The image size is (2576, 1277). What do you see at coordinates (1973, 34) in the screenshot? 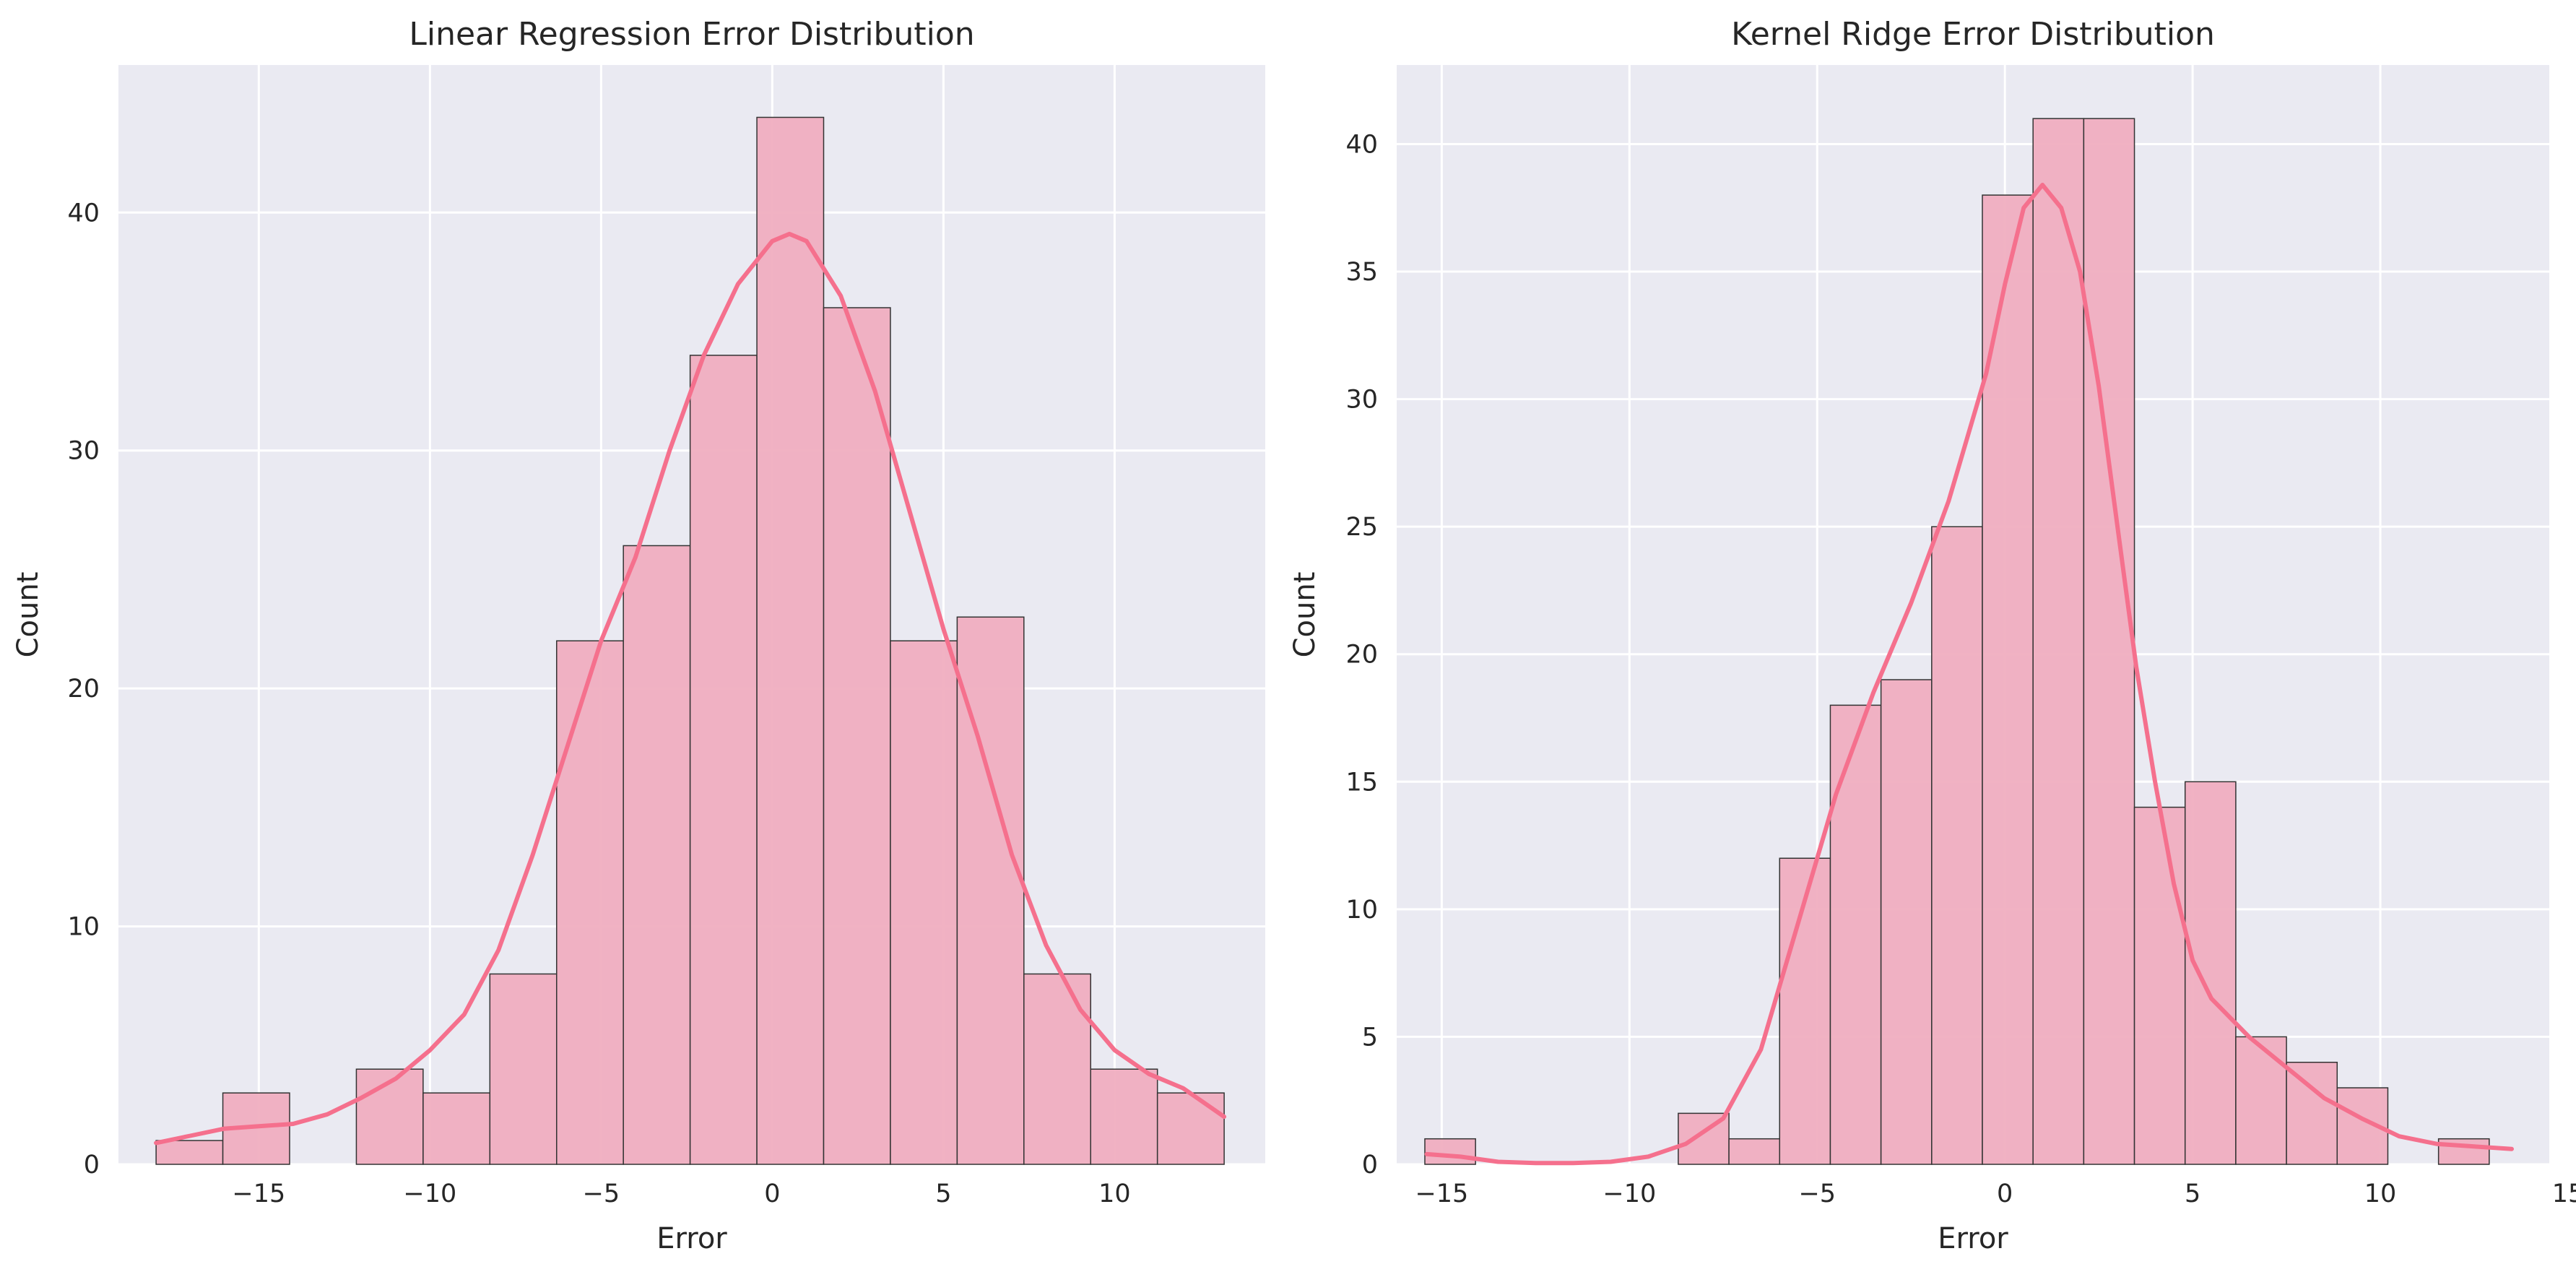
I see `chart-title: Kernel Ridge Error Distribution` at bounding box center [1973, 34].